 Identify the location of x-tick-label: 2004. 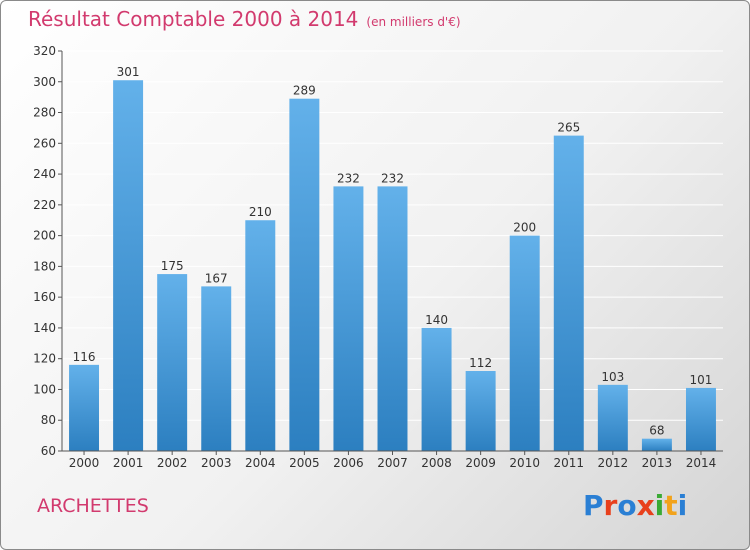
(260, 463).